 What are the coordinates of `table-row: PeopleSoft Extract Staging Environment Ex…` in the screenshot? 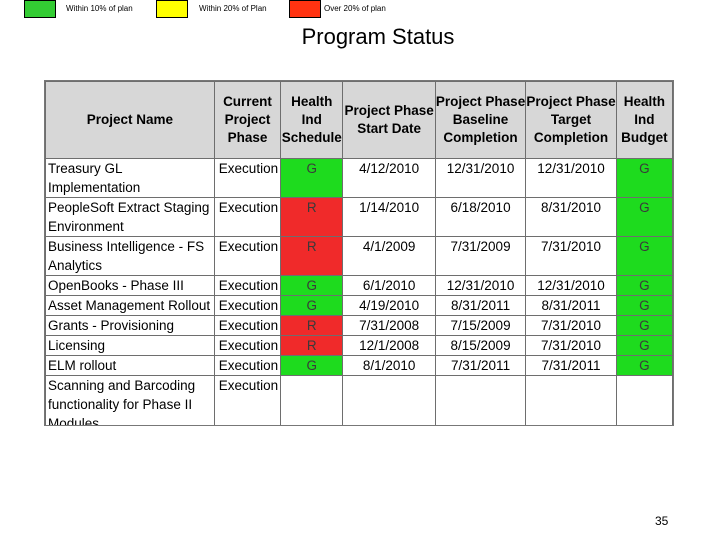 It's located at (359, 217).